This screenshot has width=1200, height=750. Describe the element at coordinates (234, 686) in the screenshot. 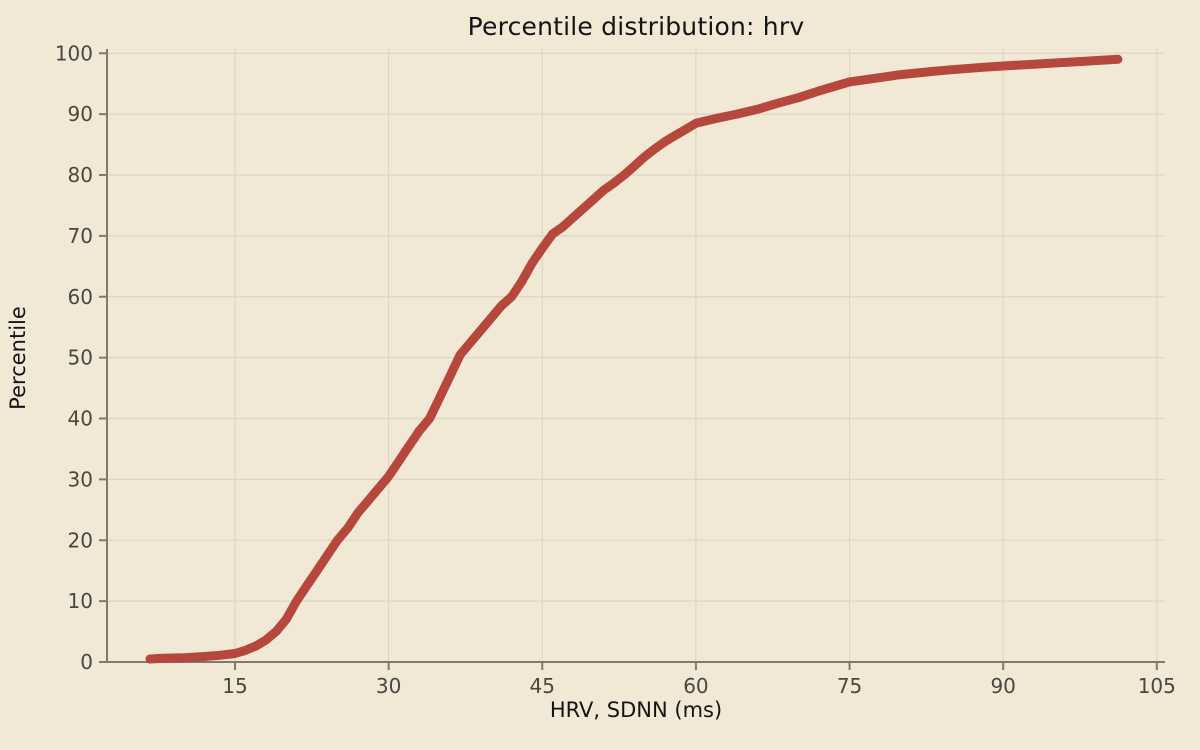

I see `tick-label: 15` at that location.